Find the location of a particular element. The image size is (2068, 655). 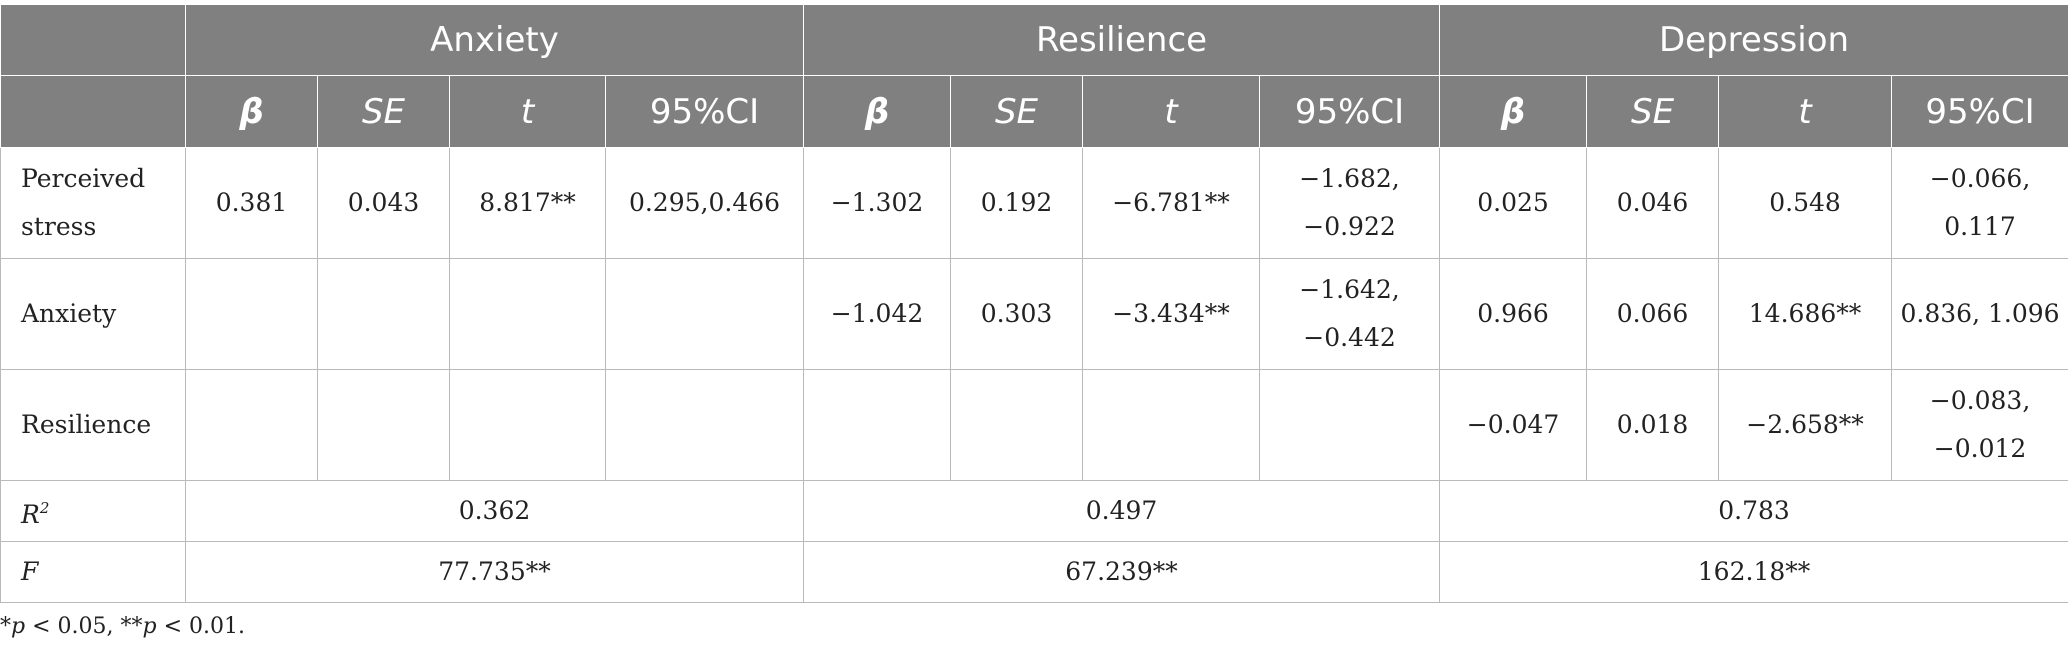

cell: 0.025 is located at coordinates (1513, 203).